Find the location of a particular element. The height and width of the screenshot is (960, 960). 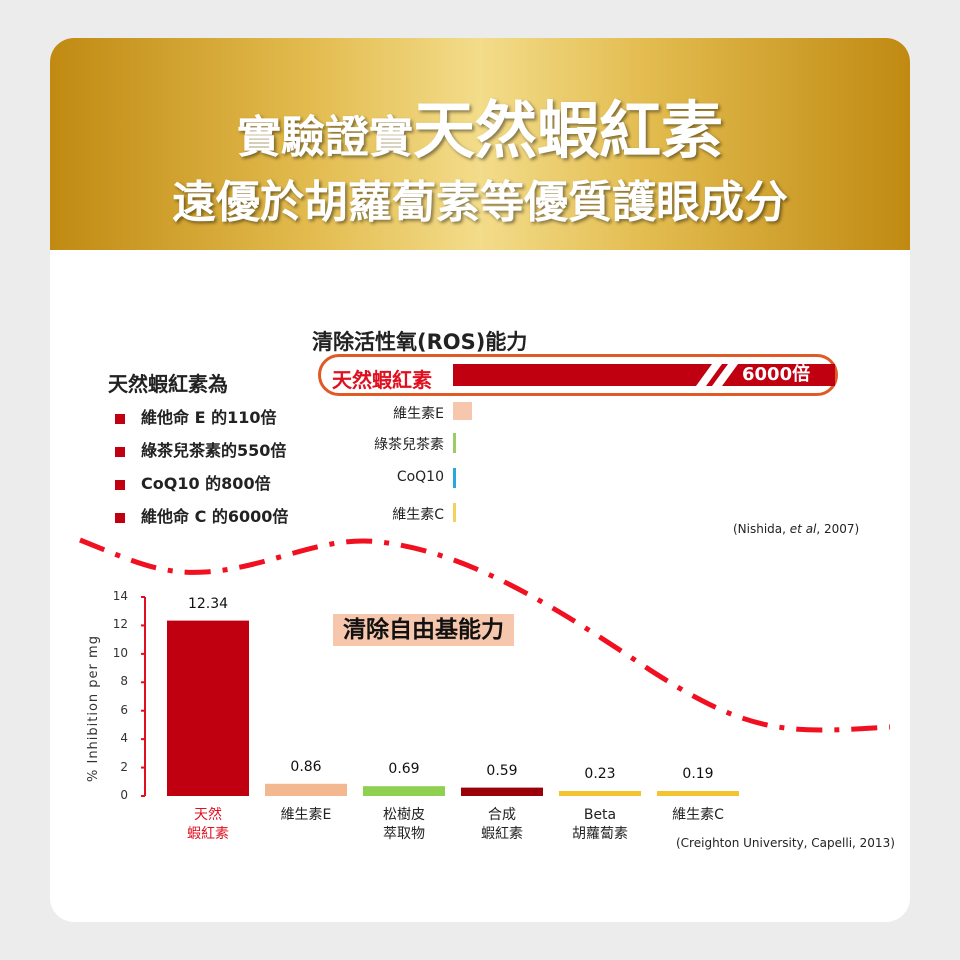

list-item: 維他命 C 的6000倍 is located at coordinates (201, 515).